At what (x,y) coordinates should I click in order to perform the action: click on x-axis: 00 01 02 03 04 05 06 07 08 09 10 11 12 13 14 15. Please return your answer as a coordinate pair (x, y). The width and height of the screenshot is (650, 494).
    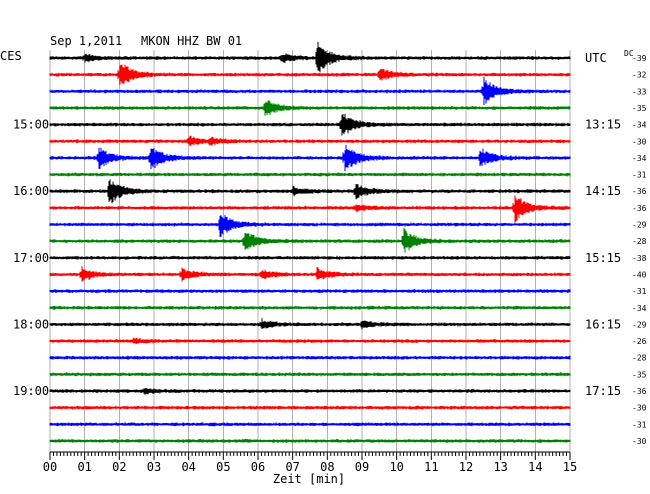
    Looking at the image, I should click on (310, 462).